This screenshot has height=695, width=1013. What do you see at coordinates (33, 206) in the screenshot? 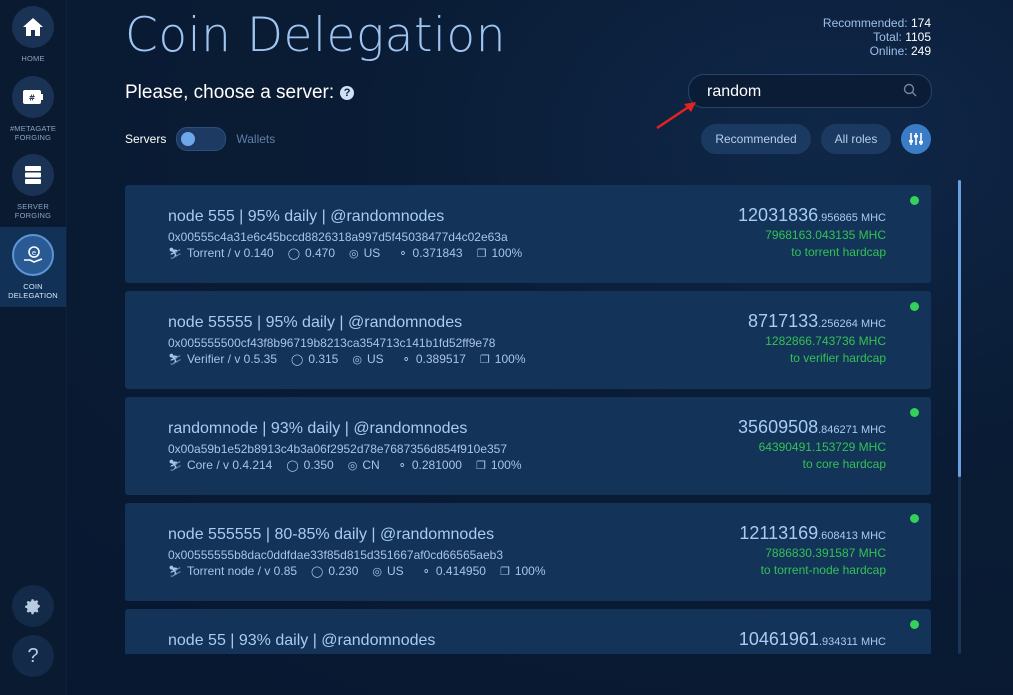
I see `sidebar-item-label: SERVER` at bounding box center [33, 206].